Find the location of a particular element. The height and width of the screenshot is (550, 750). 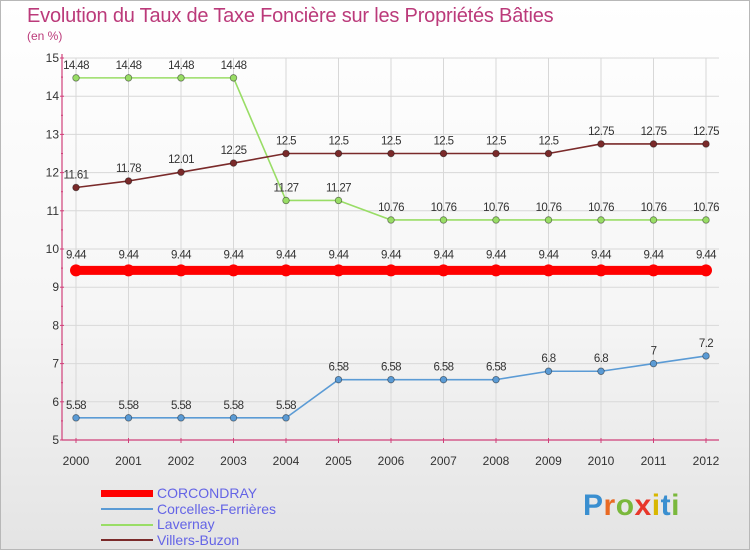

data-label: 6.8 is located at coordinates (601, 359).